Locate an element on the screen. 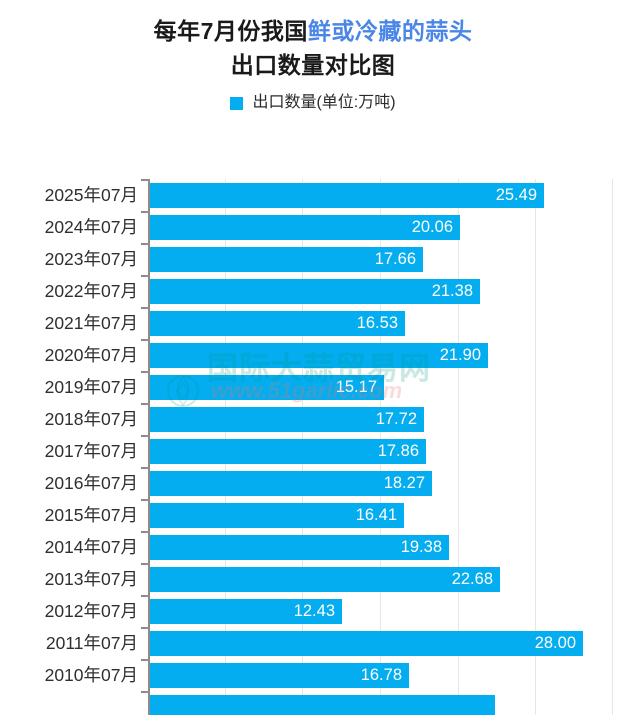 The image size is (626, 715). bar-value-label: 21.38 is located at coordinates (452, 291).